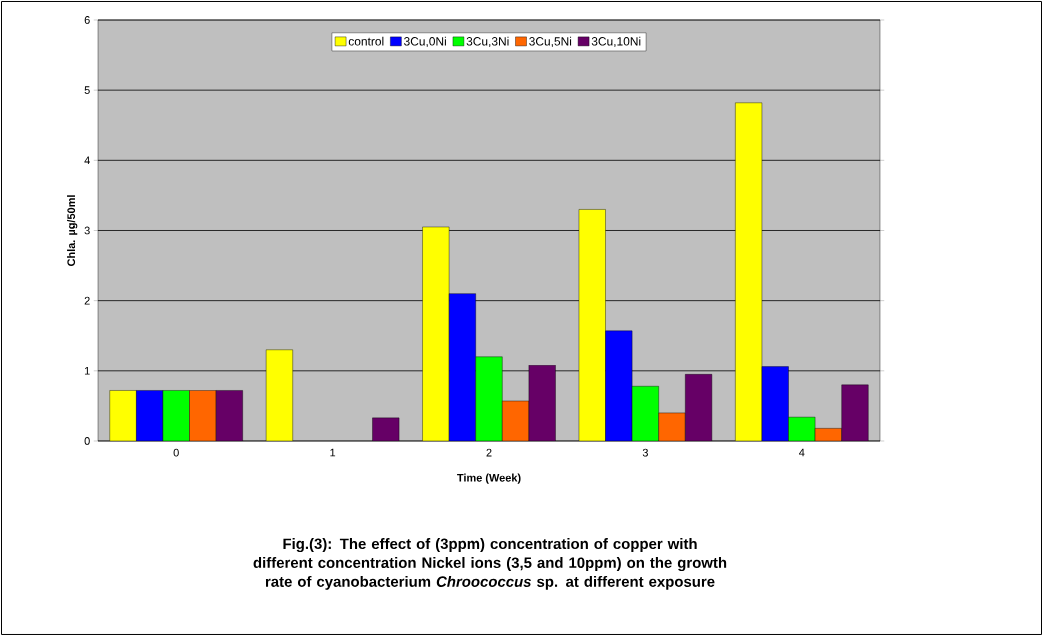 The height and width of the screenshot is (636, 1043). Describe the element at coordinates (550, 41) in the screenshot. I see `legend-label: 3Cu,5Ni` at that location.